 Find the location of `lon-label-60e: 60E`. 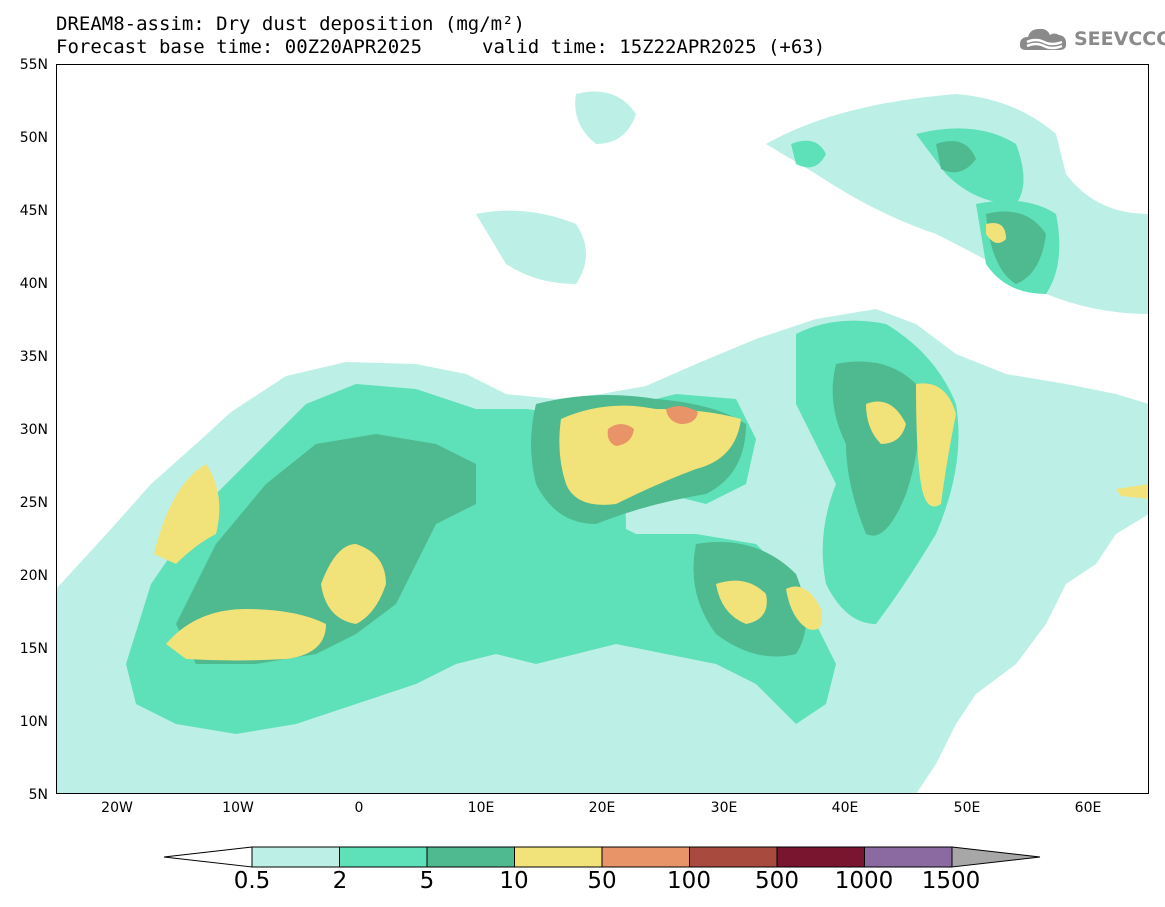

lon-label-60e: 60E is located at coordinates (1088, 808).